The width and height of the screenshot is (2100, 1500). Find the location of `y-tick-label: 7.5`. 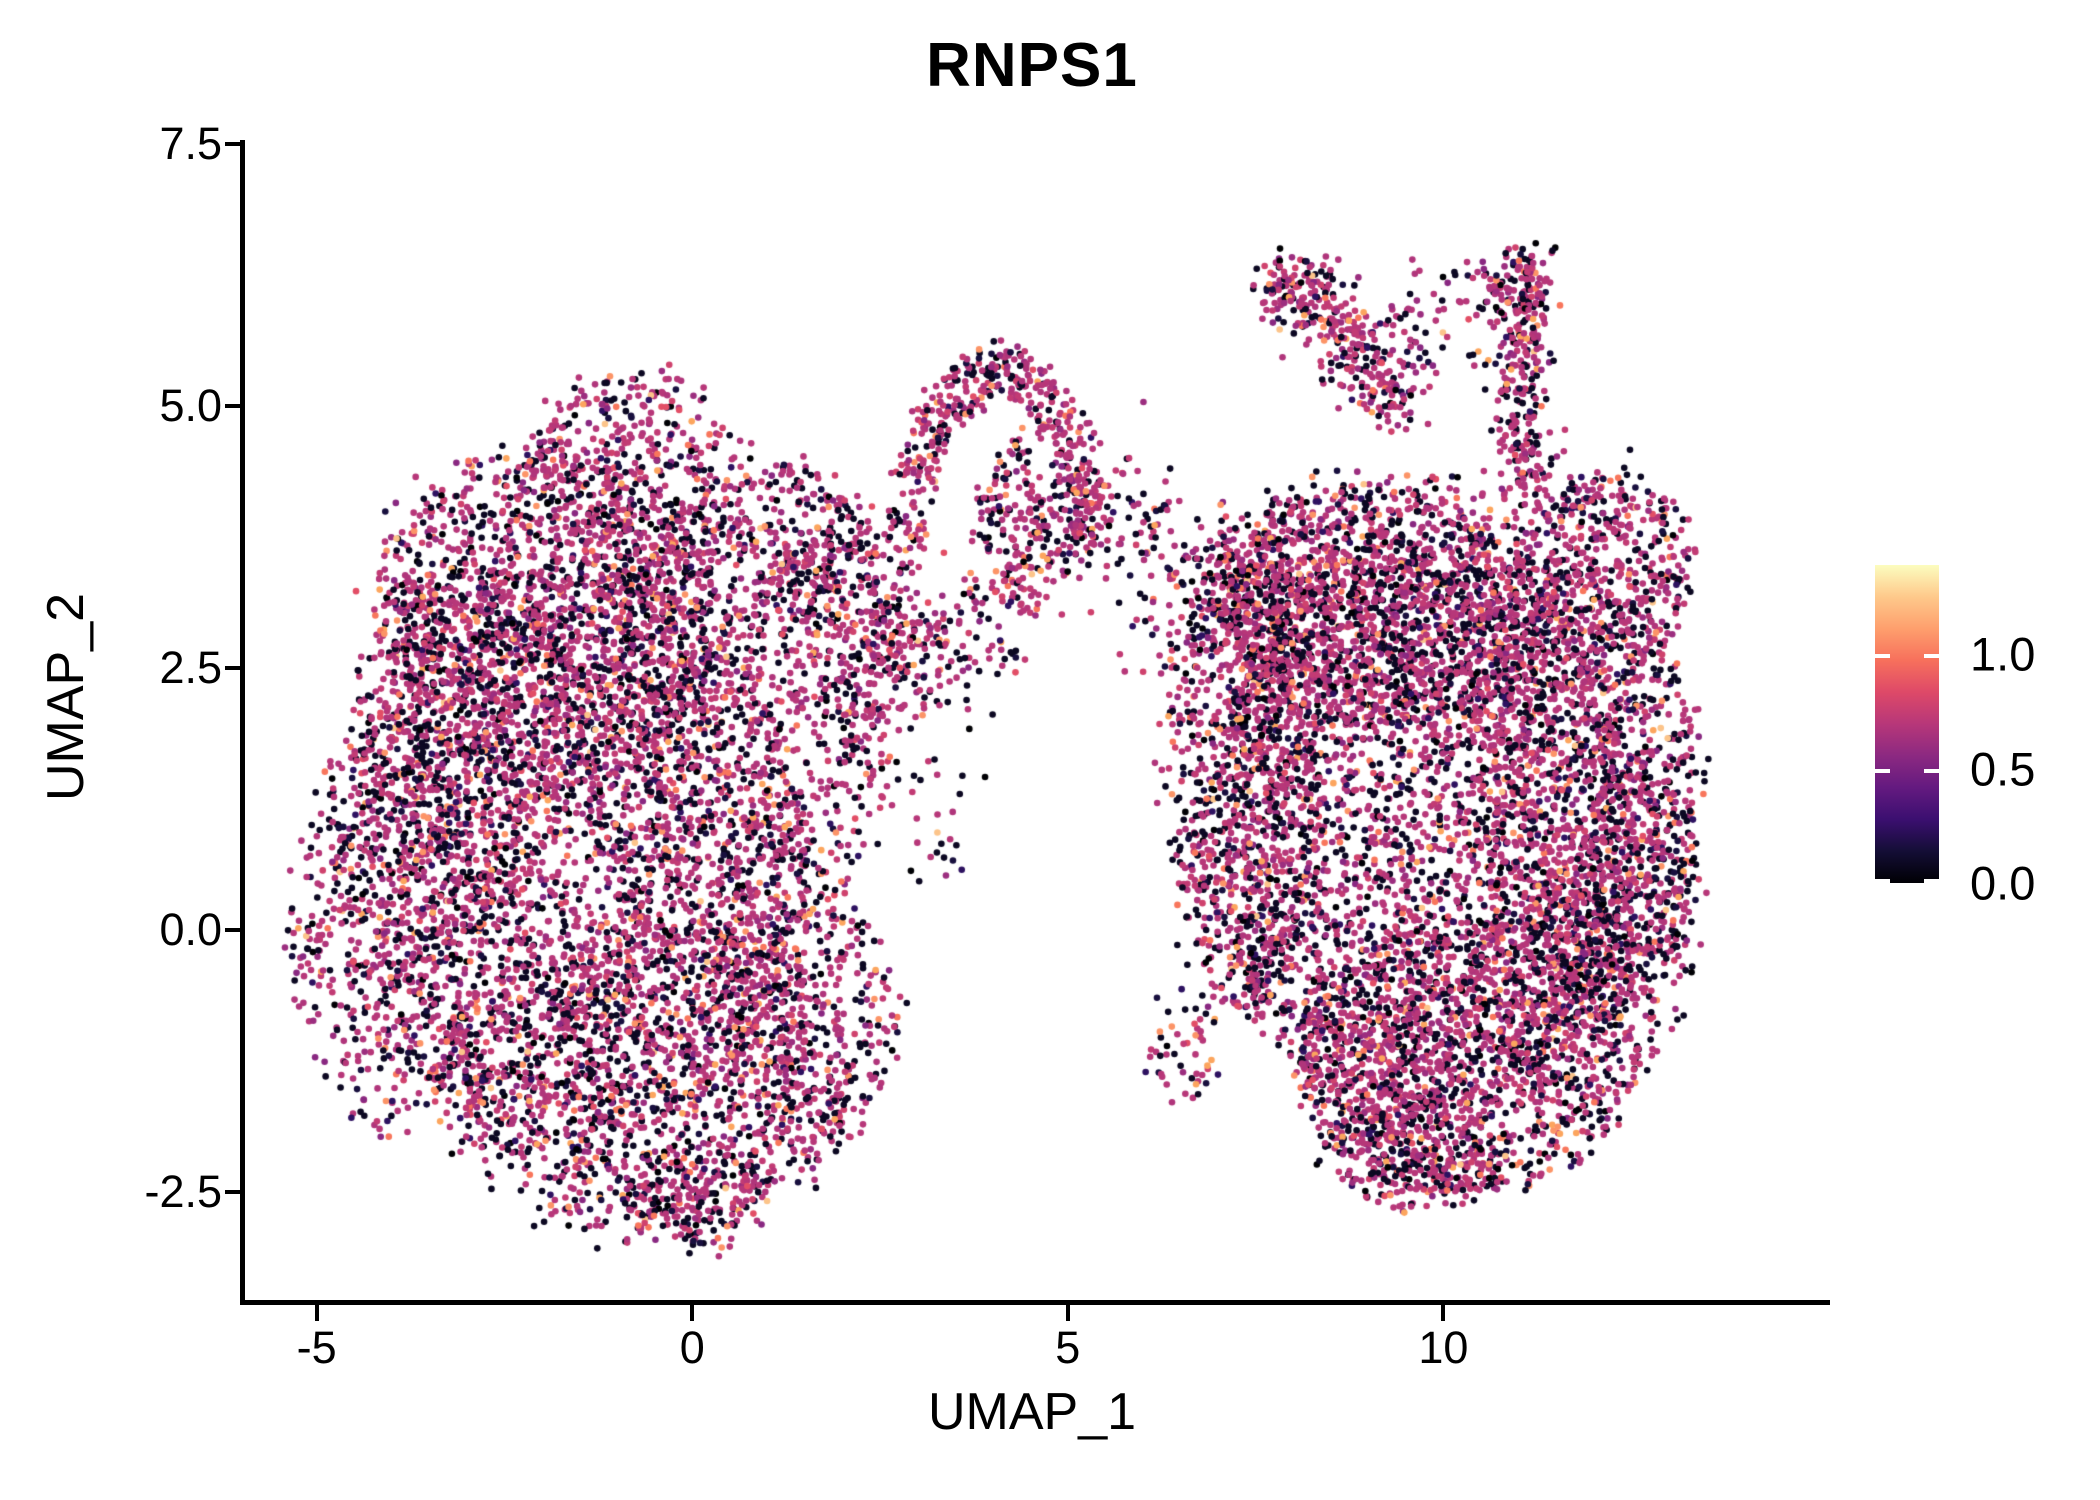

y-tick-label: 7.5 is located at coordinates (190, 144).